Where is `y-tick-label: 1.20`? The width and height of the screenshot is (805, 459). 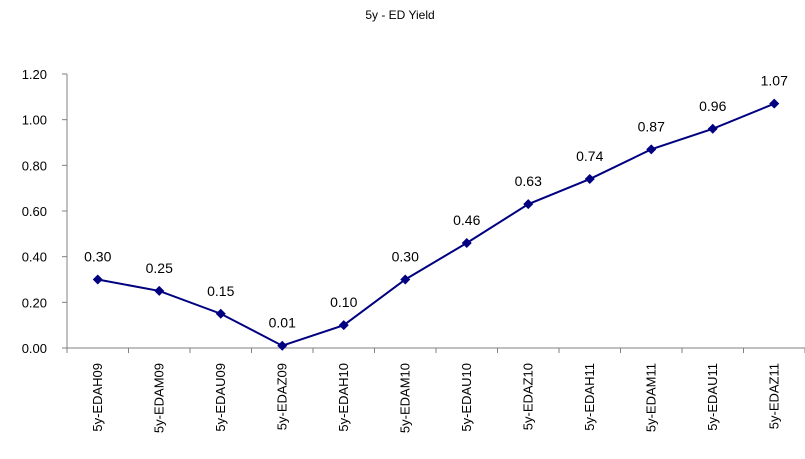 y-tick-label: 1.20 is located at coordinates (34, 74).